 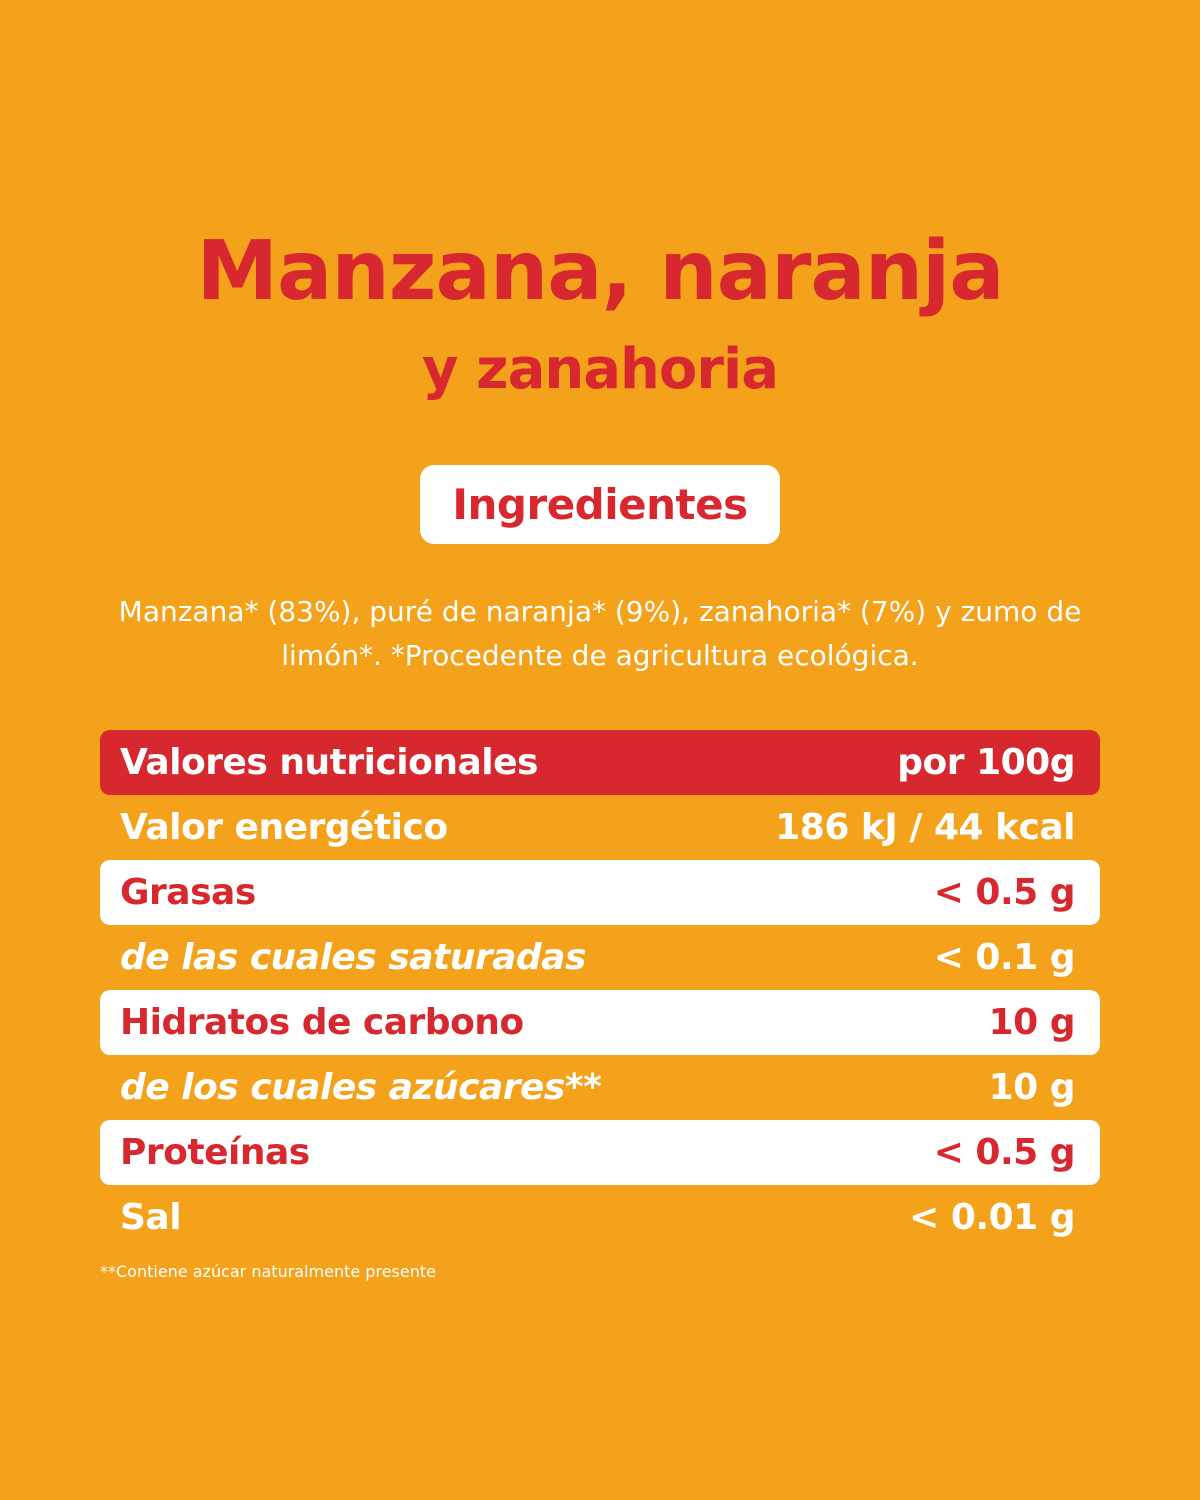 What do you see at coordinates (992, 1217) in the screenshot?
I see `row-value: < 0.01 g` at bounding box center [992, 1217].